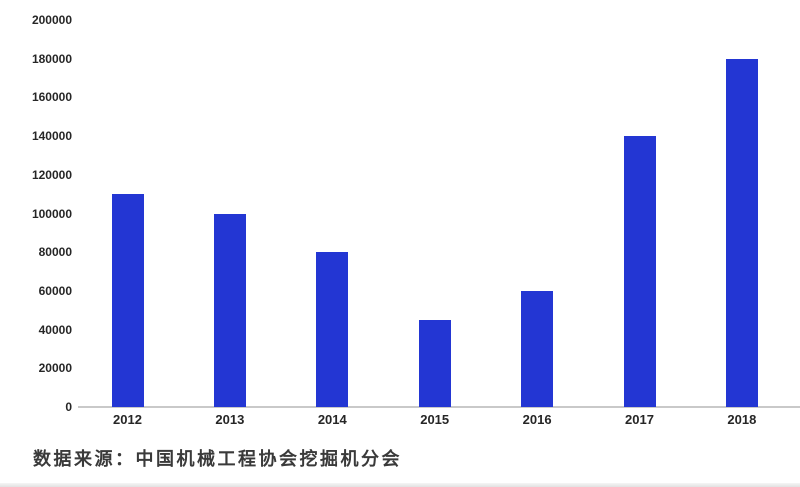 Image resolution: width=800 pixels, height=487 pixels. I want to click on y-tick-label: 80000, so click(55, 252).